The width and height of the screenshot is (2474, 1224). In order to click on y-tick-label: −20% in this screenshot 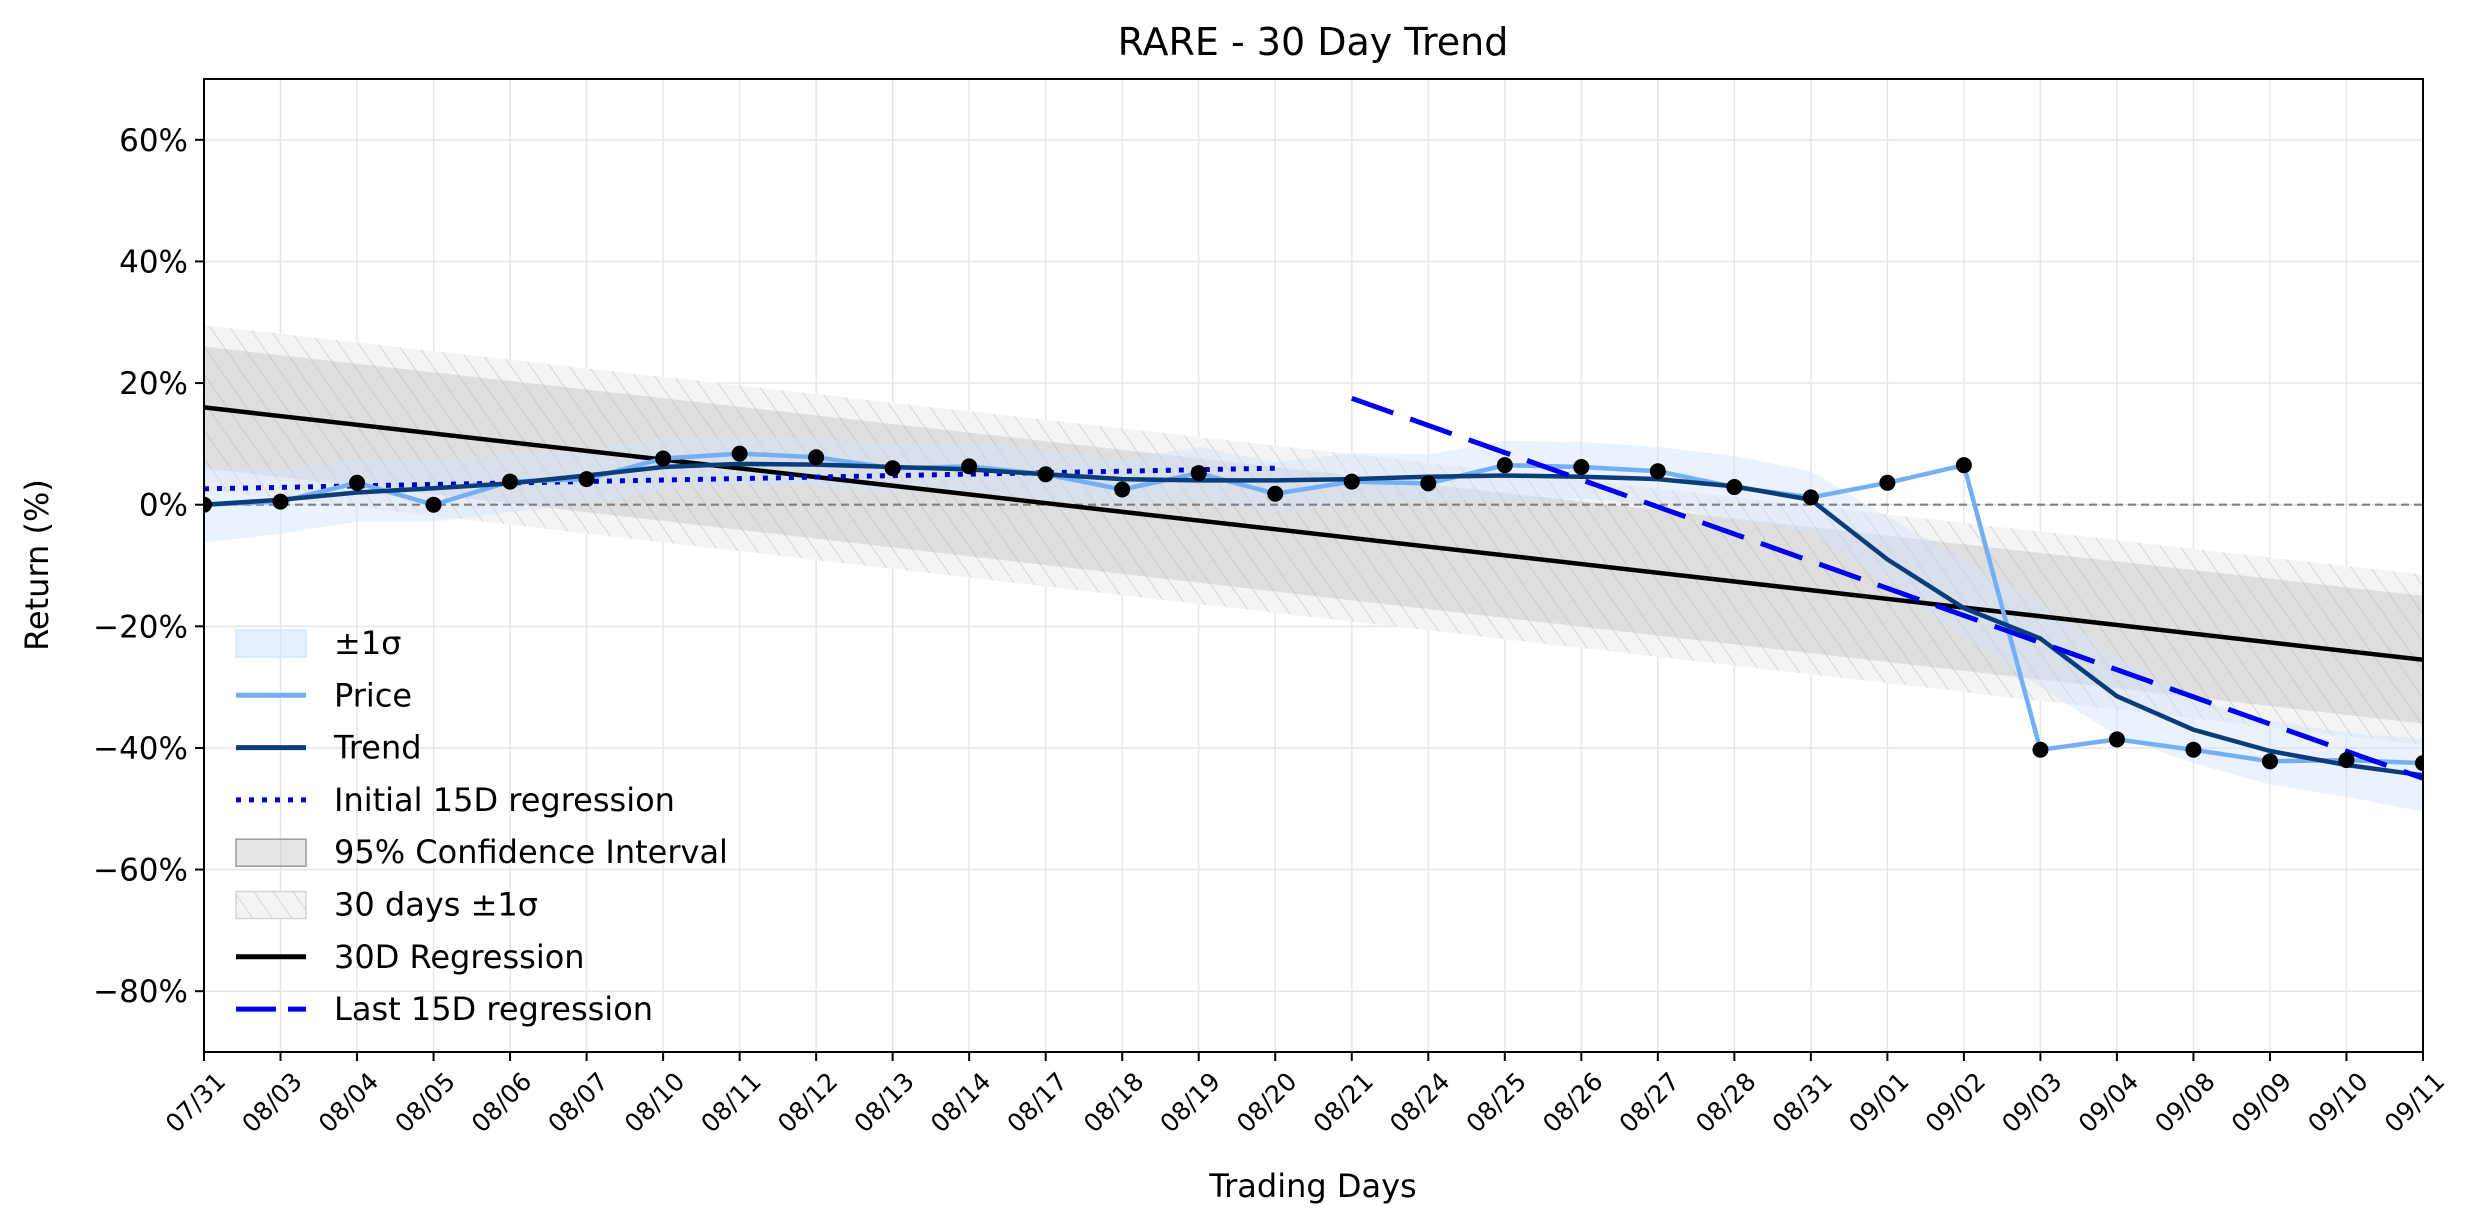, I will do `click(140, 627)`.